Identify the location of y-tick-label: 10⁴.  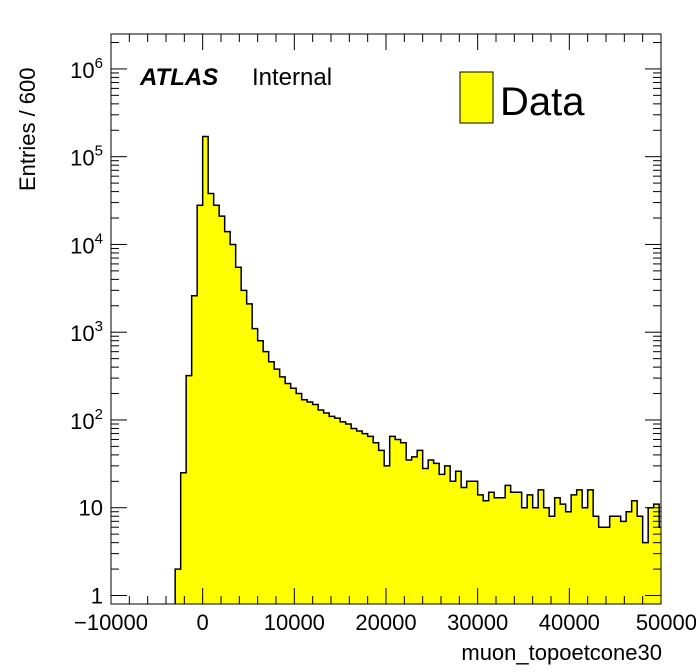
(86, 244).